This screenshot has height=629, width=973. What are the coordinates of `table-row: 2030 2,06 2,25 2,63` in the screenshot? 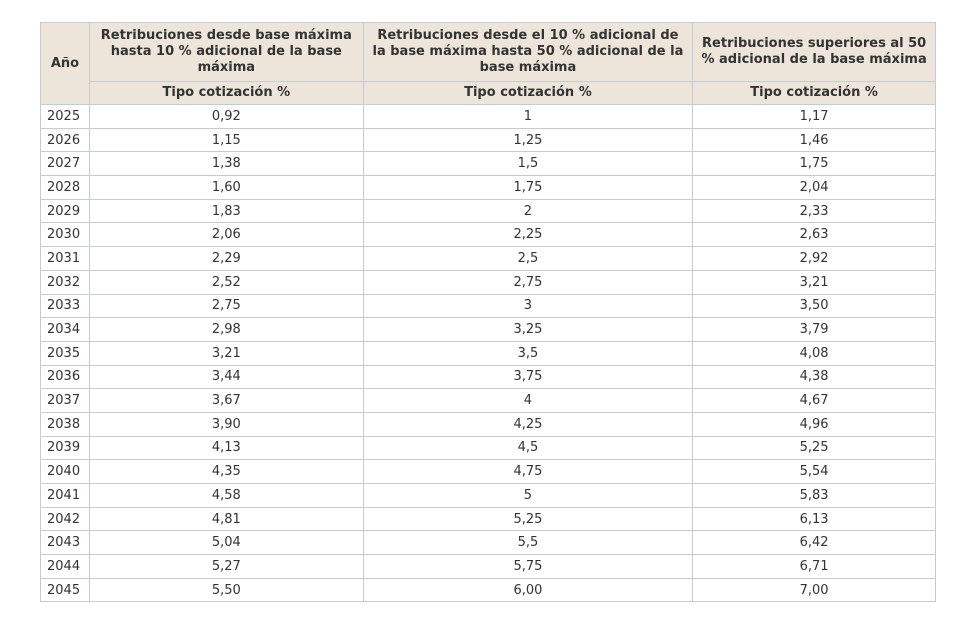 It's located at (488, 235).